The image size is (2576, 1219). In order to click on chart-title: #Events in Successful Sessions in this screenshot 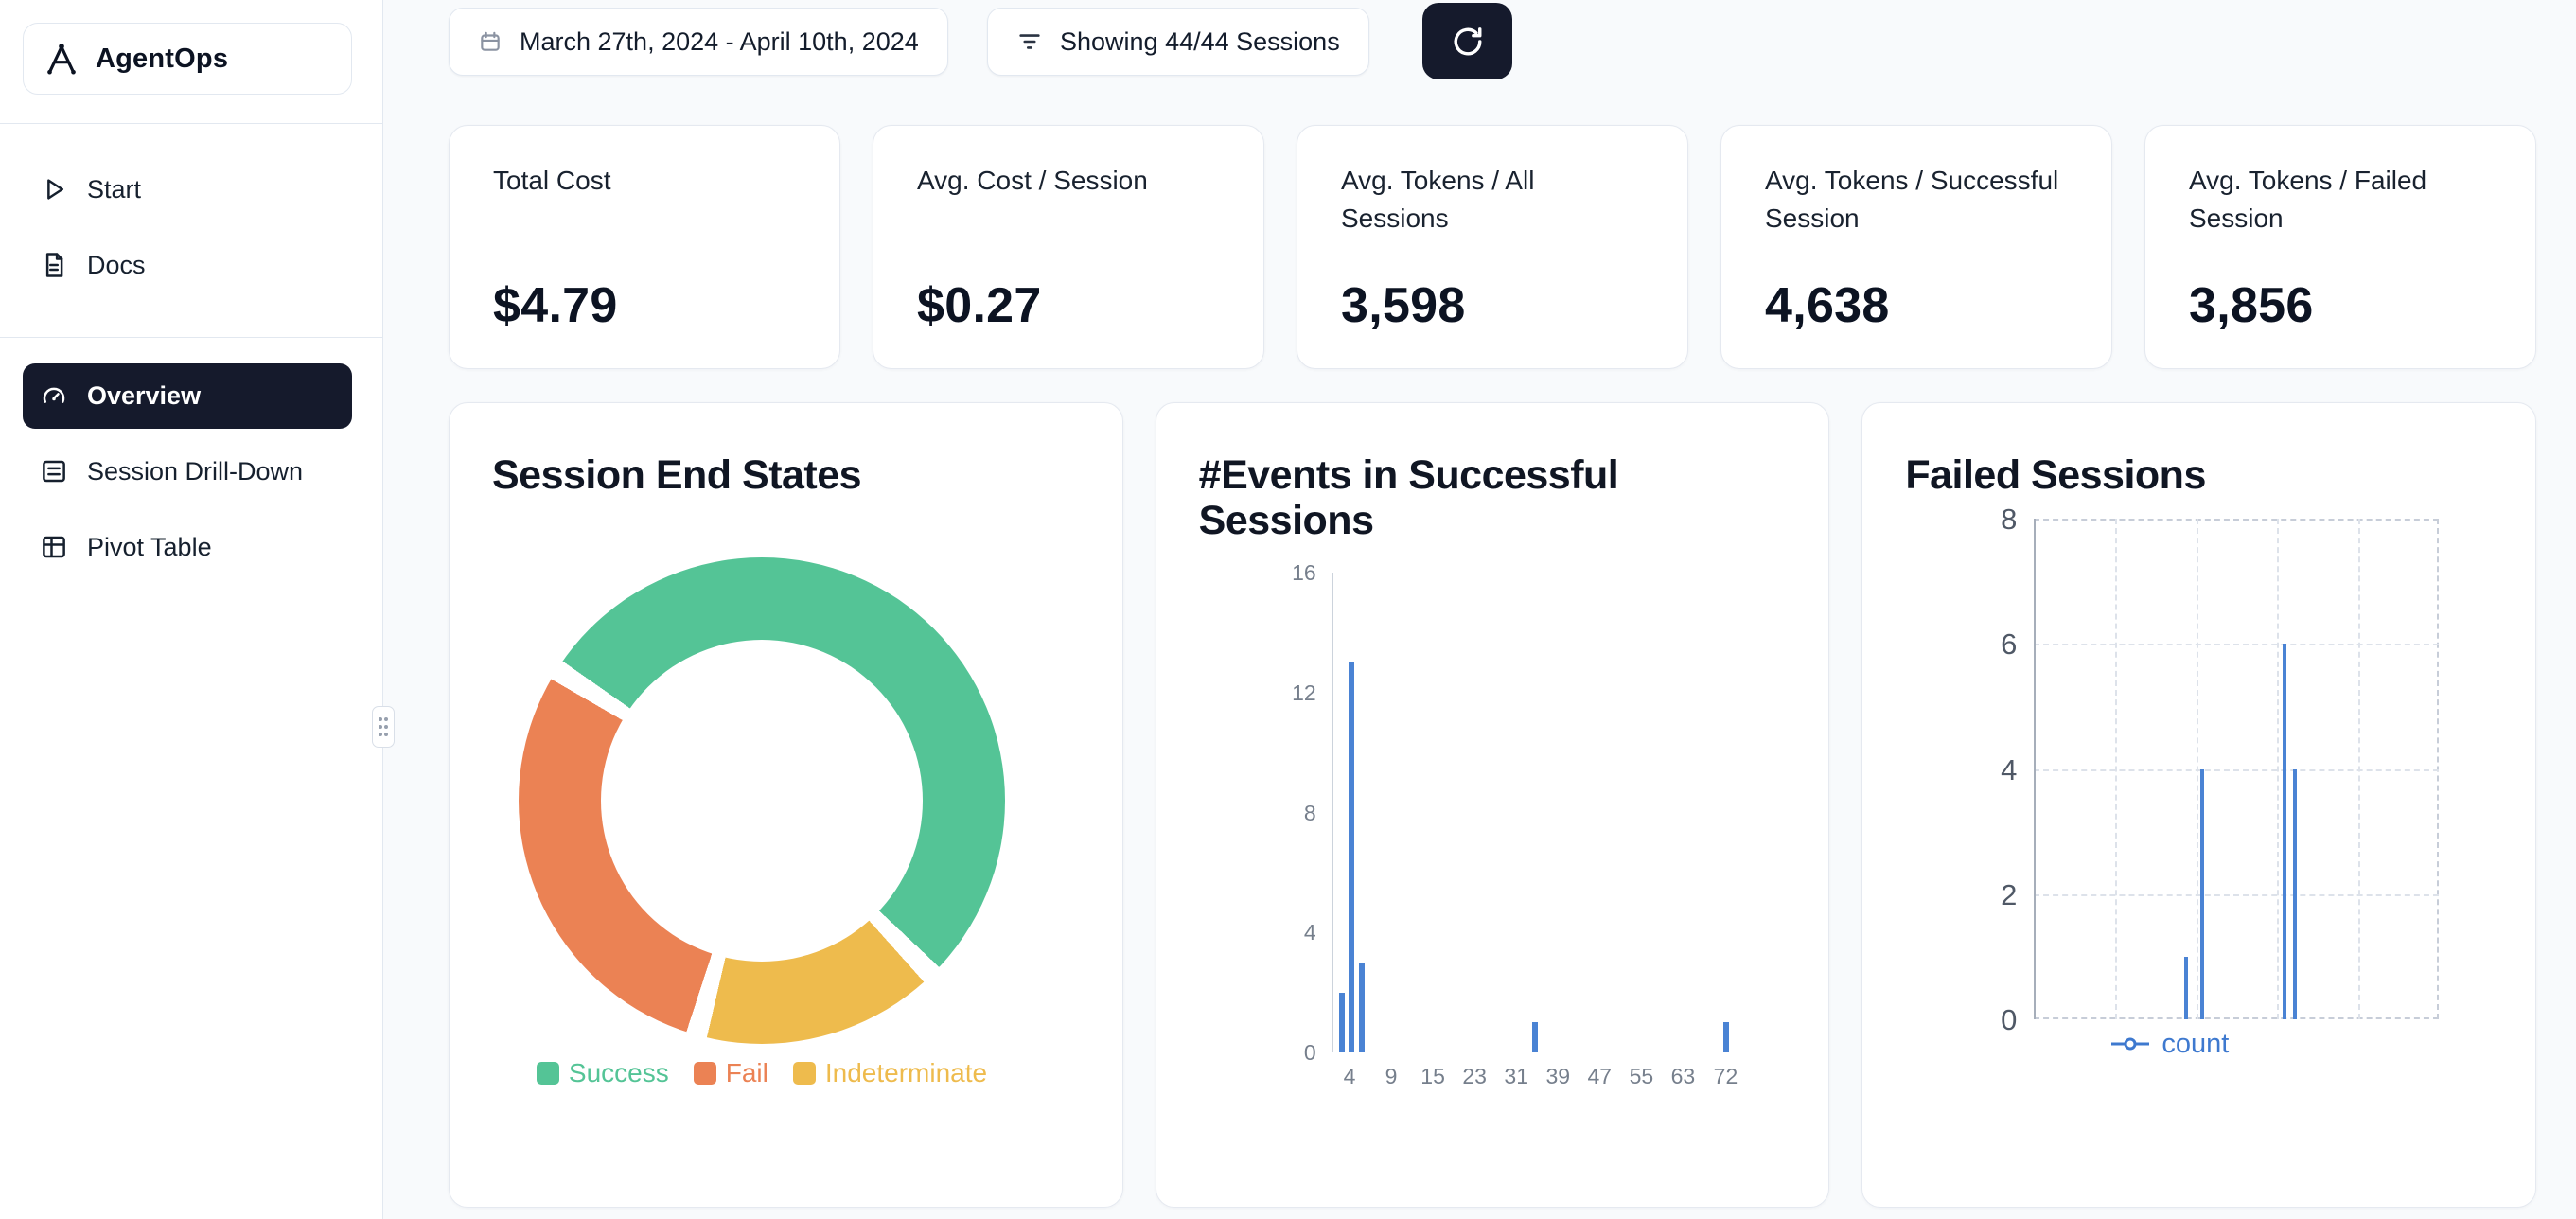, I will do `click(1408, 498)`.